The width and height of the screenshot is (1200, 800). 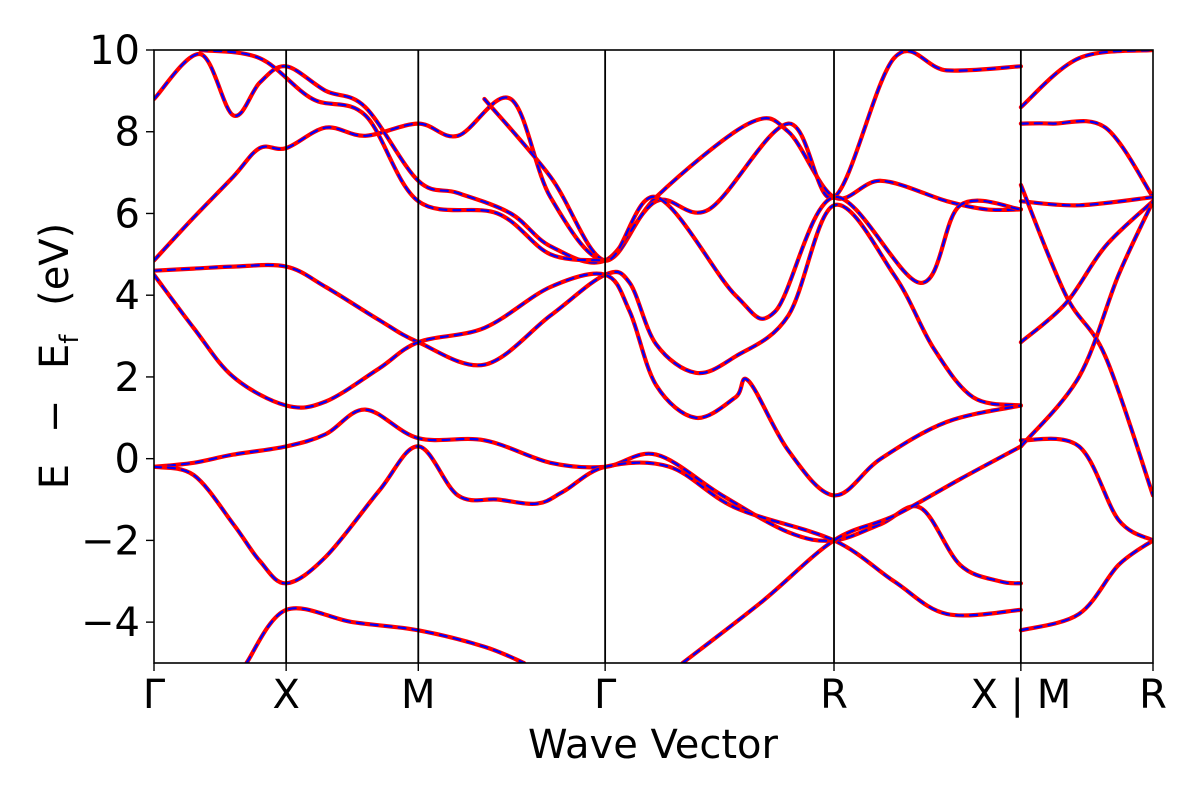 What do you see at coordinates (418, 695) in the screenshot?
I see `x-tick-label: M` at bounding box center [418, 695].